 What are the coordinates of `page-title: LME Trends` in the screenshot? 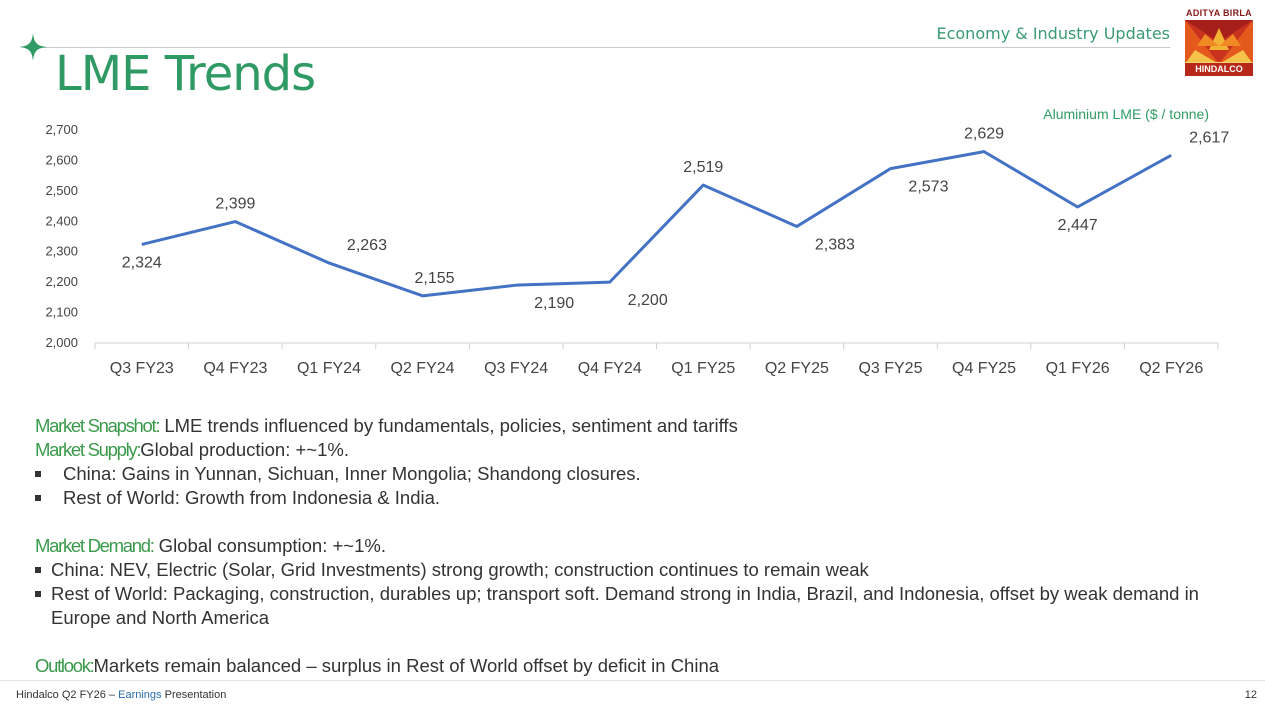 It's located at (185, 74).